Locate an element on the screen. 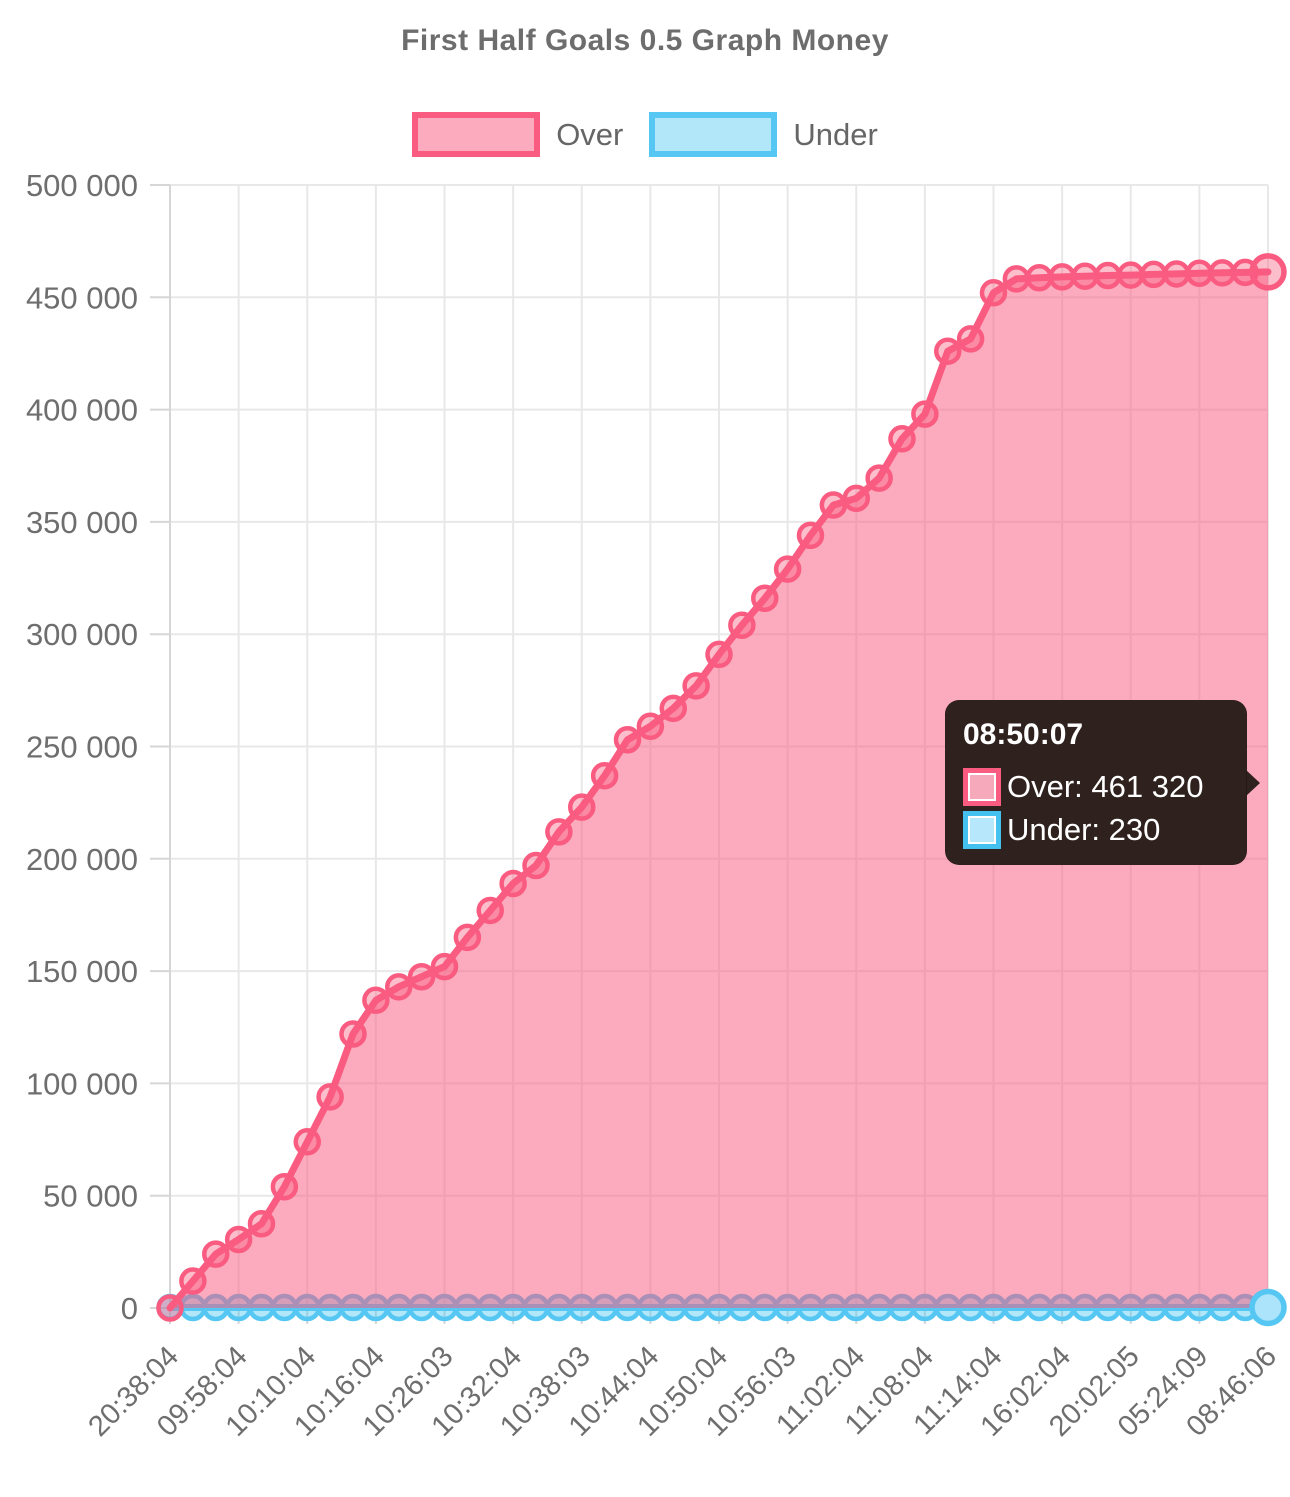 This screenshot has height=1497, width=1290. y-tick-label: 450 000 is located at coordinates (82, 297).